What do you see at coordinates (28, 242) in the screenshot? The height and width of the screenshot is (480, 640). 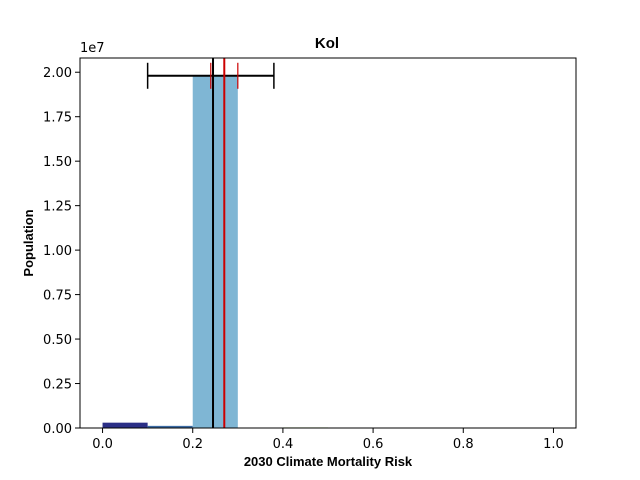 I see `y-axis-label: Population` at bounding box center [28, 242].